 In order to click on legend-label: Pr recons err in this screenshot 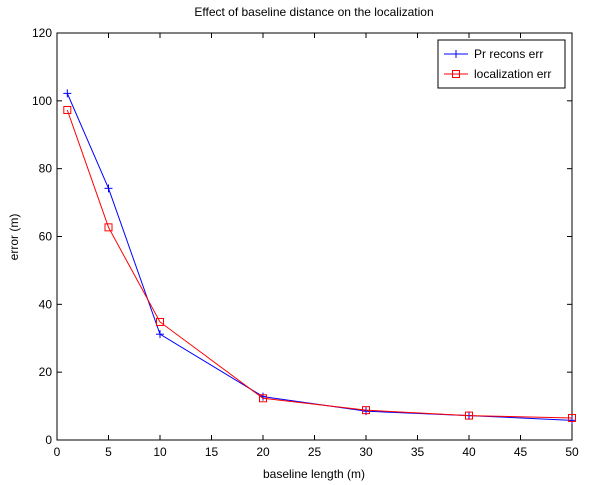, I will do `click(508, 54)`.